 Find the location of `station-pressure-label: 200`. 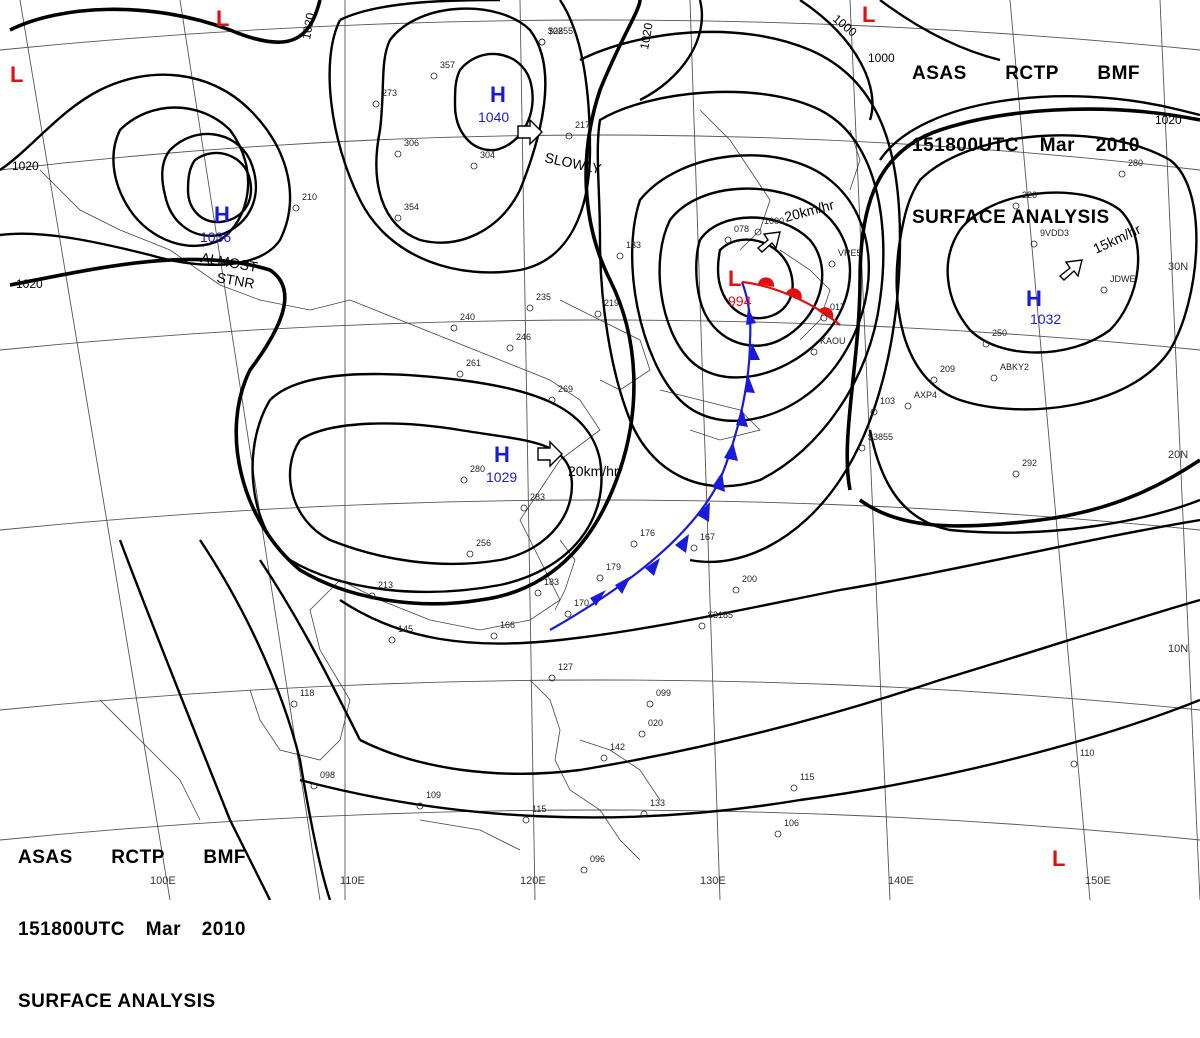

station-pressure-label: 200 is located at coordinates (749, 579).